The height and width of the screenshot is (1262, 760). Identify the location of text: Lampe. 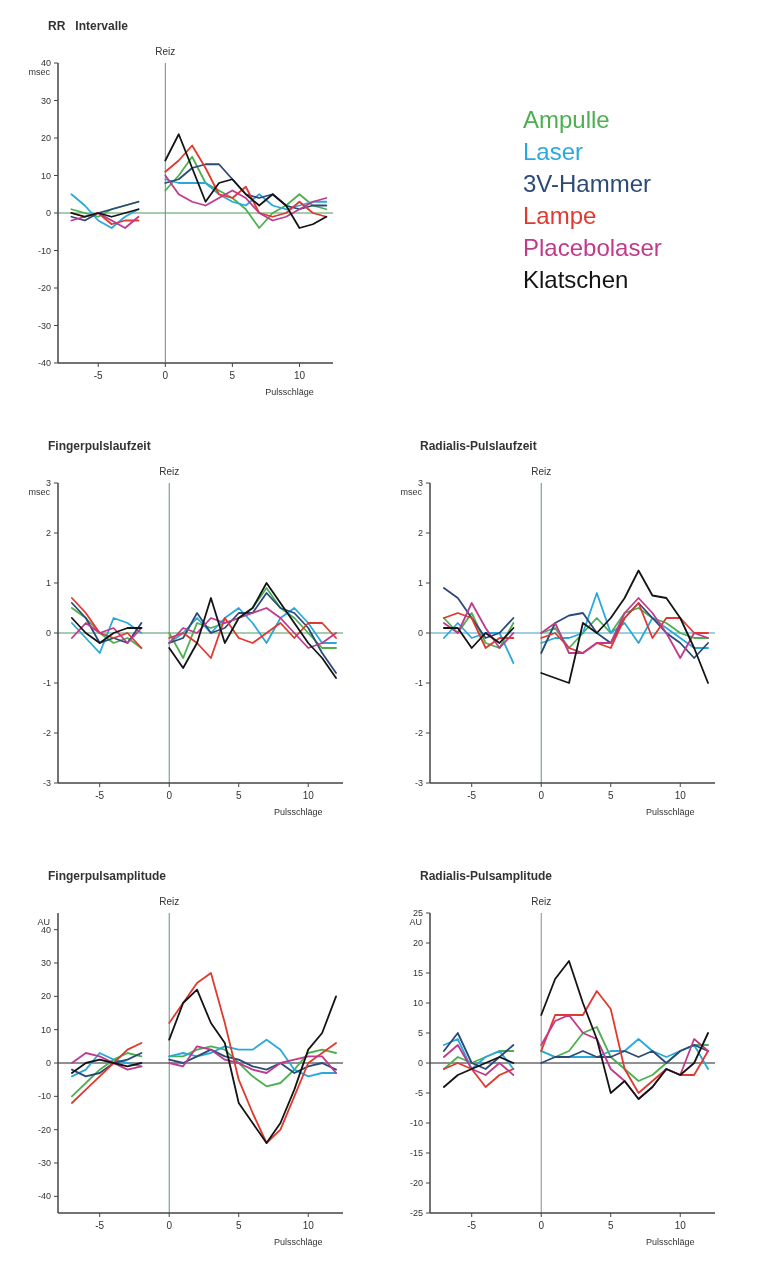
(560, 215).